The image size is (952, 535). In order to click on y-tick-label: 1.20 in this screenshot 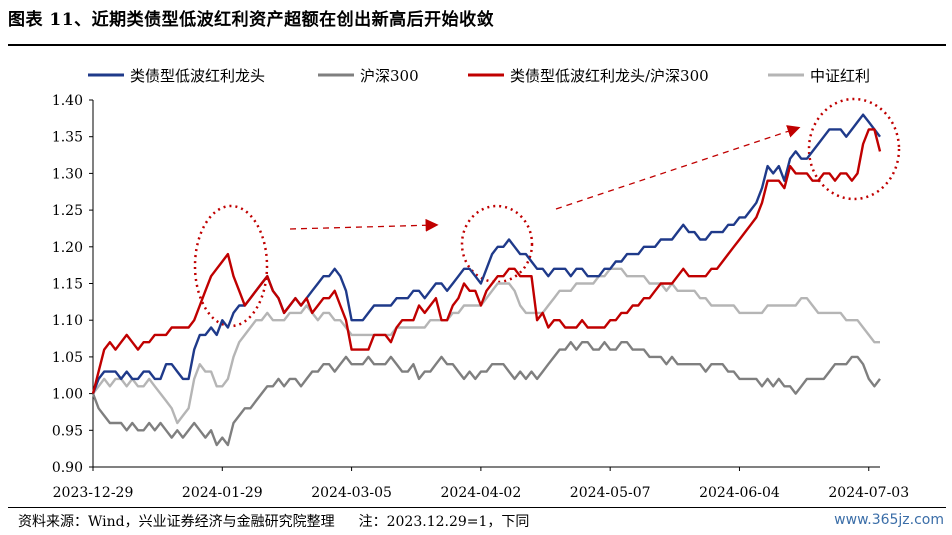, I will do `click(67, 248)`.